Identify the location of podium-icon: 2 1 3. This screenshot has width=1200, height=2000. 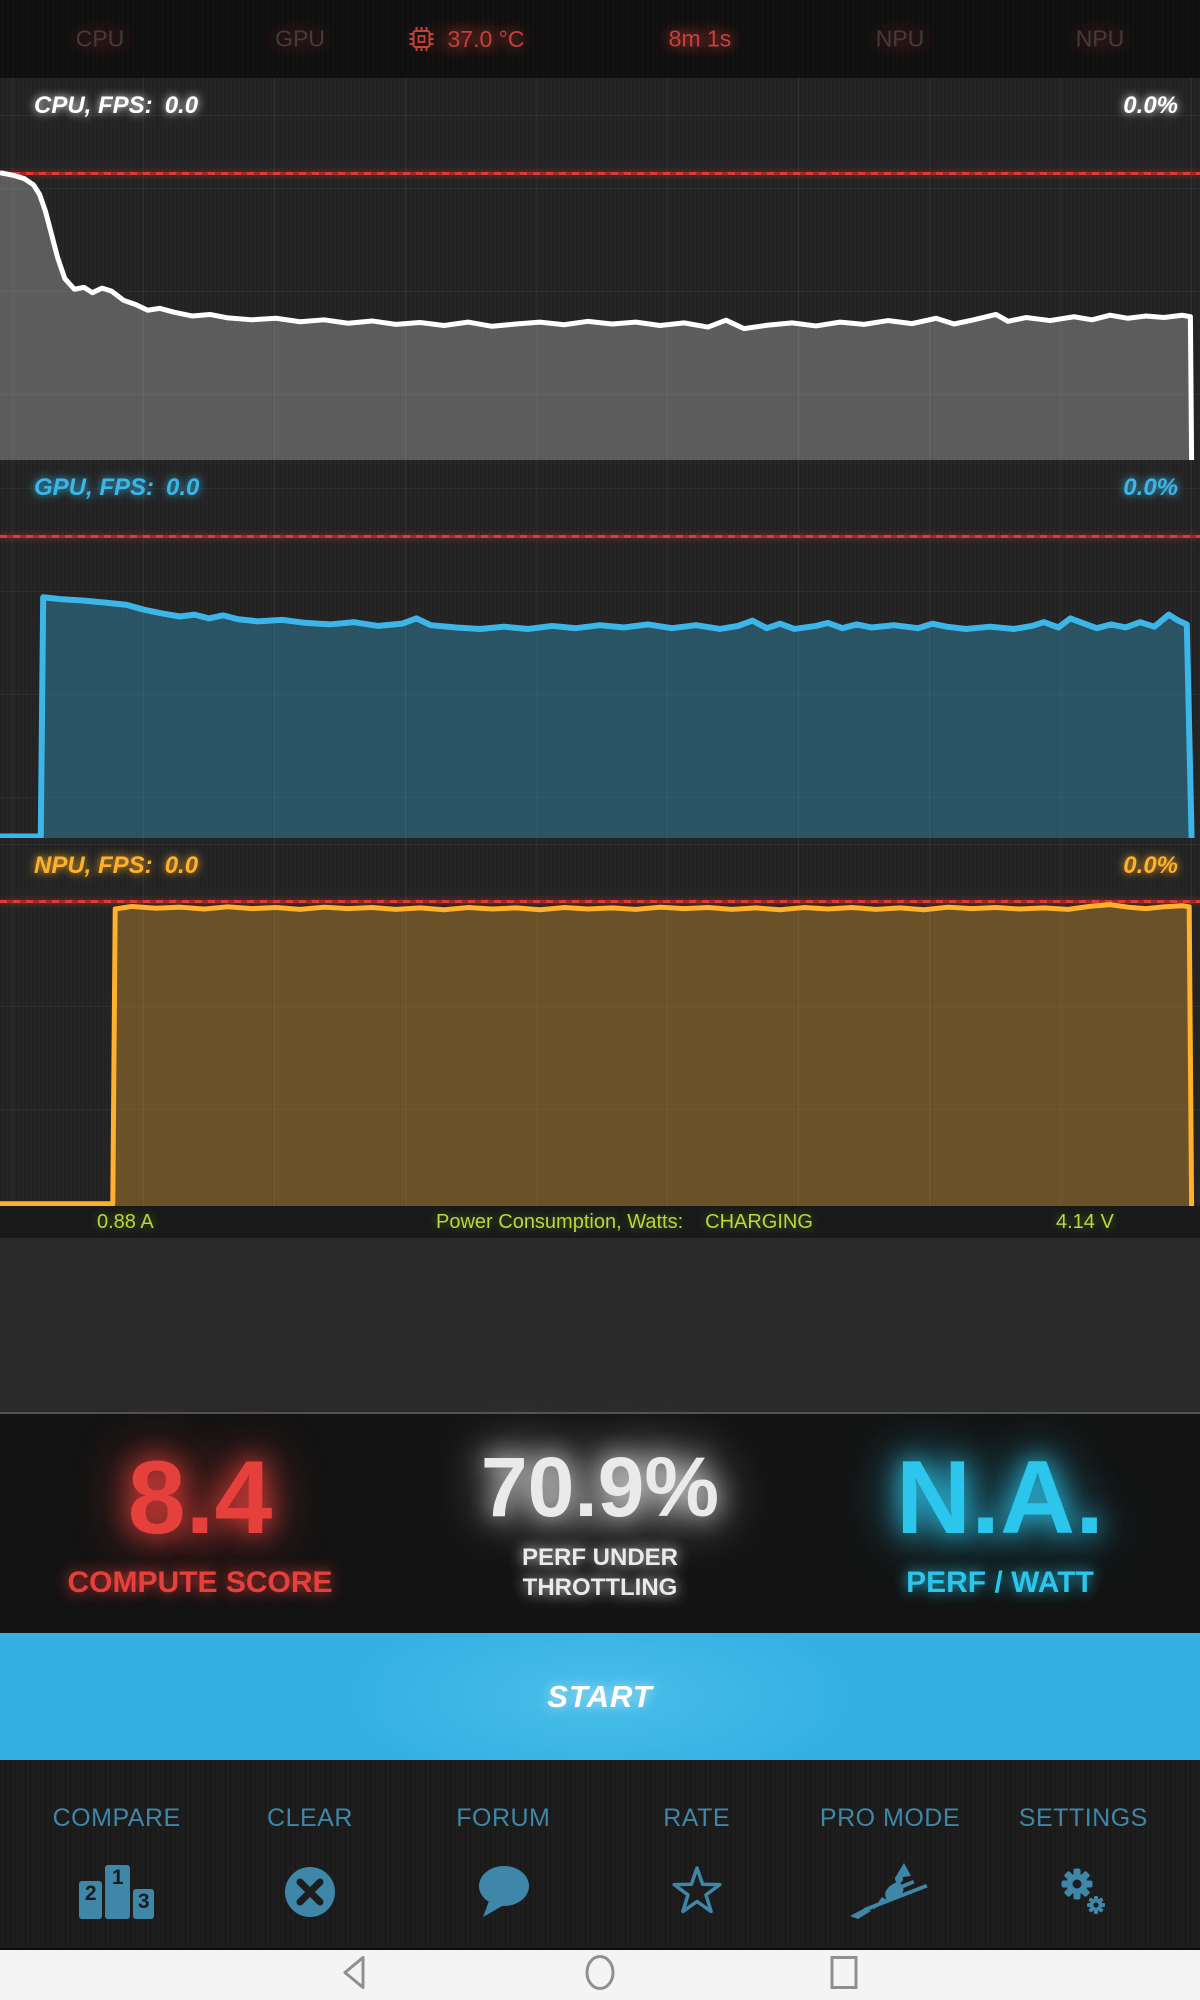
(117, 1888).